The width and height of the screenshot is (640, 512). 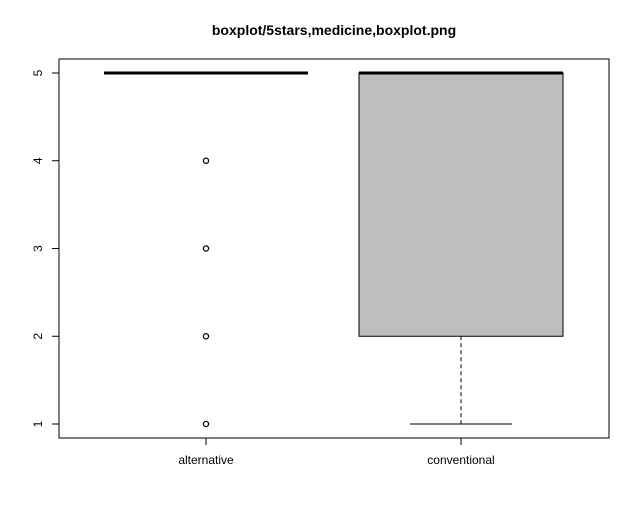 I want to click on x-tick-label: alternative, so click(x=206, y=460).